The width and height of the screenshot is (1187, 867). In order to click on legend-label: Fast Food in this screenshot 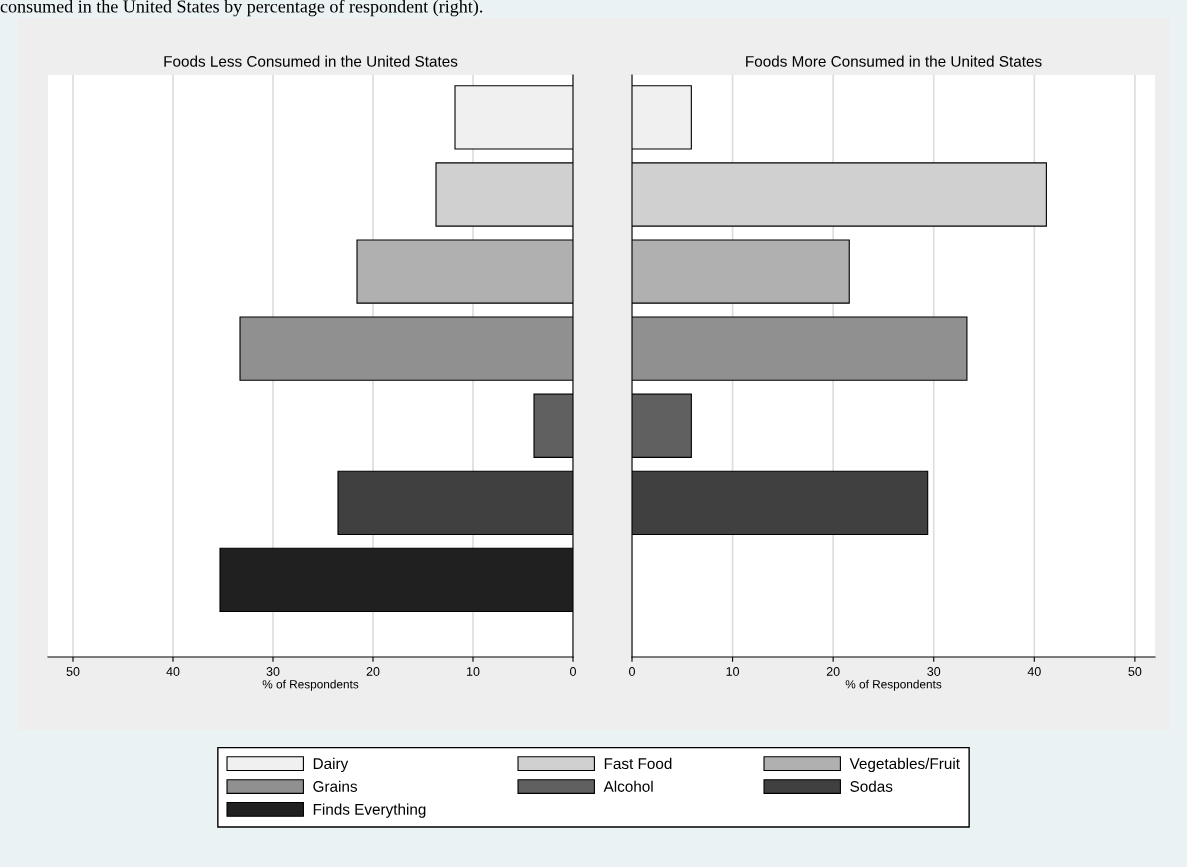, I will do `click(638, 763)`.